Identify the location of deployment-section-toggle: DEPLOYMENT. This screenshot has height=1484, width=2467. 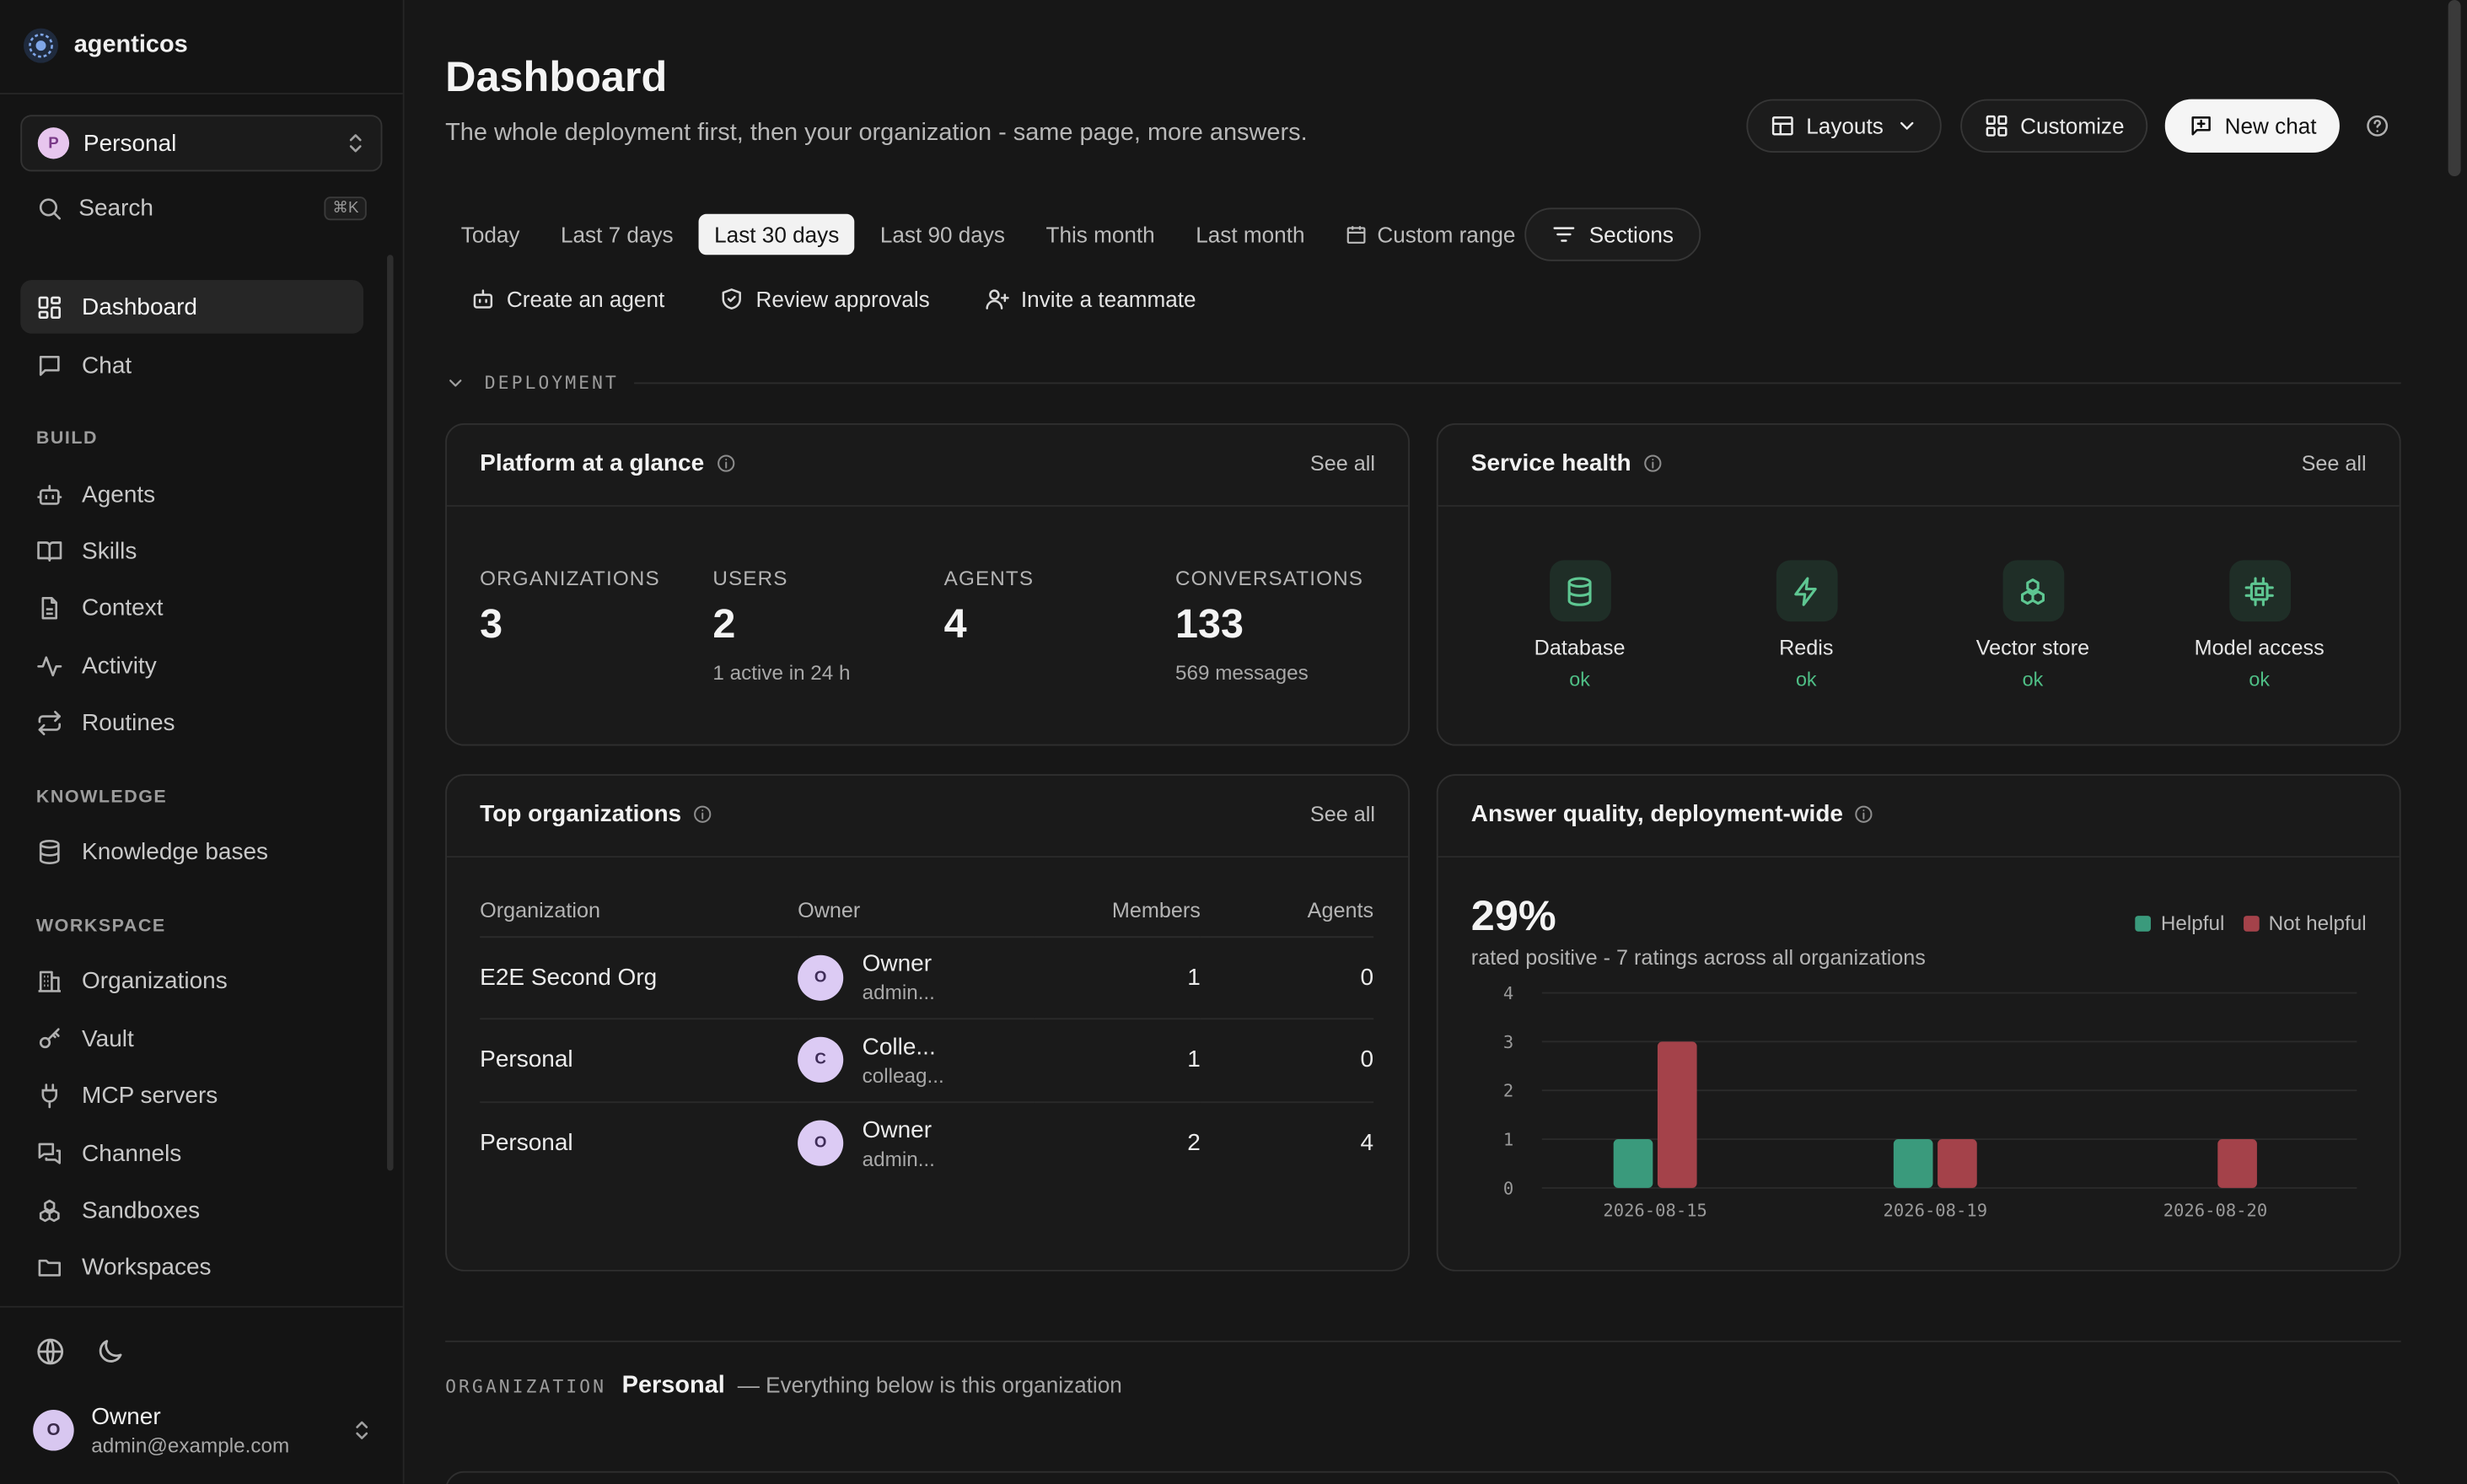
(1423, 382).